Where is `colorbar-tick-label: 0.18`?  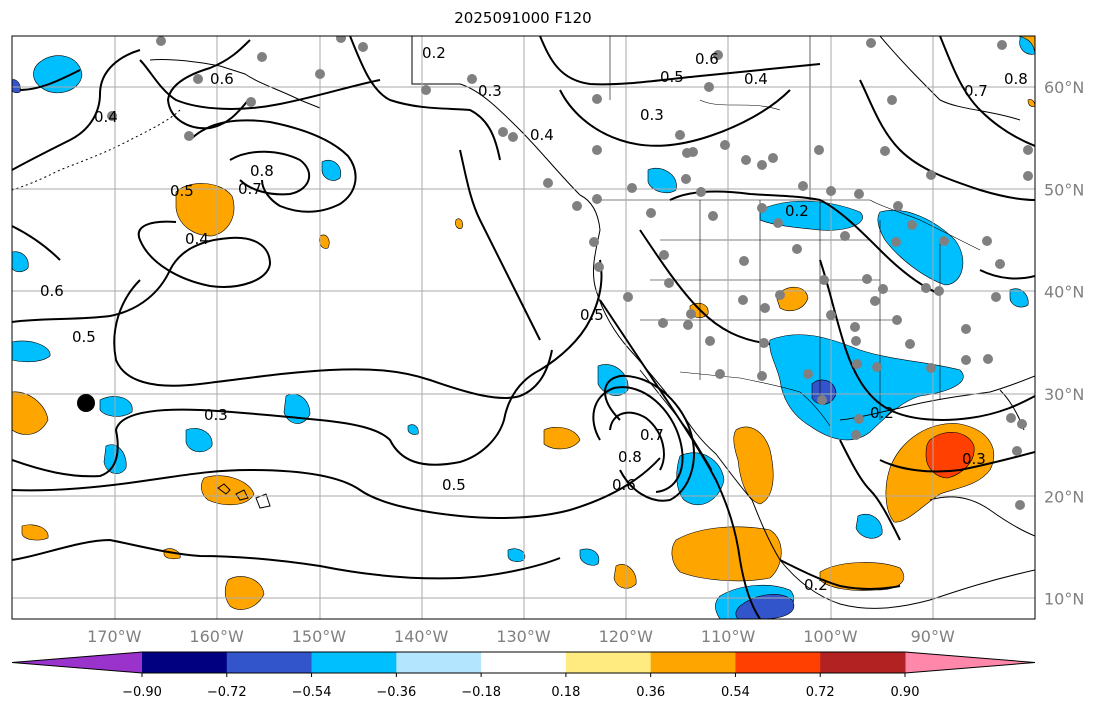 colorbar-tick-label: 0.18 is located at coordinates (565, 692).